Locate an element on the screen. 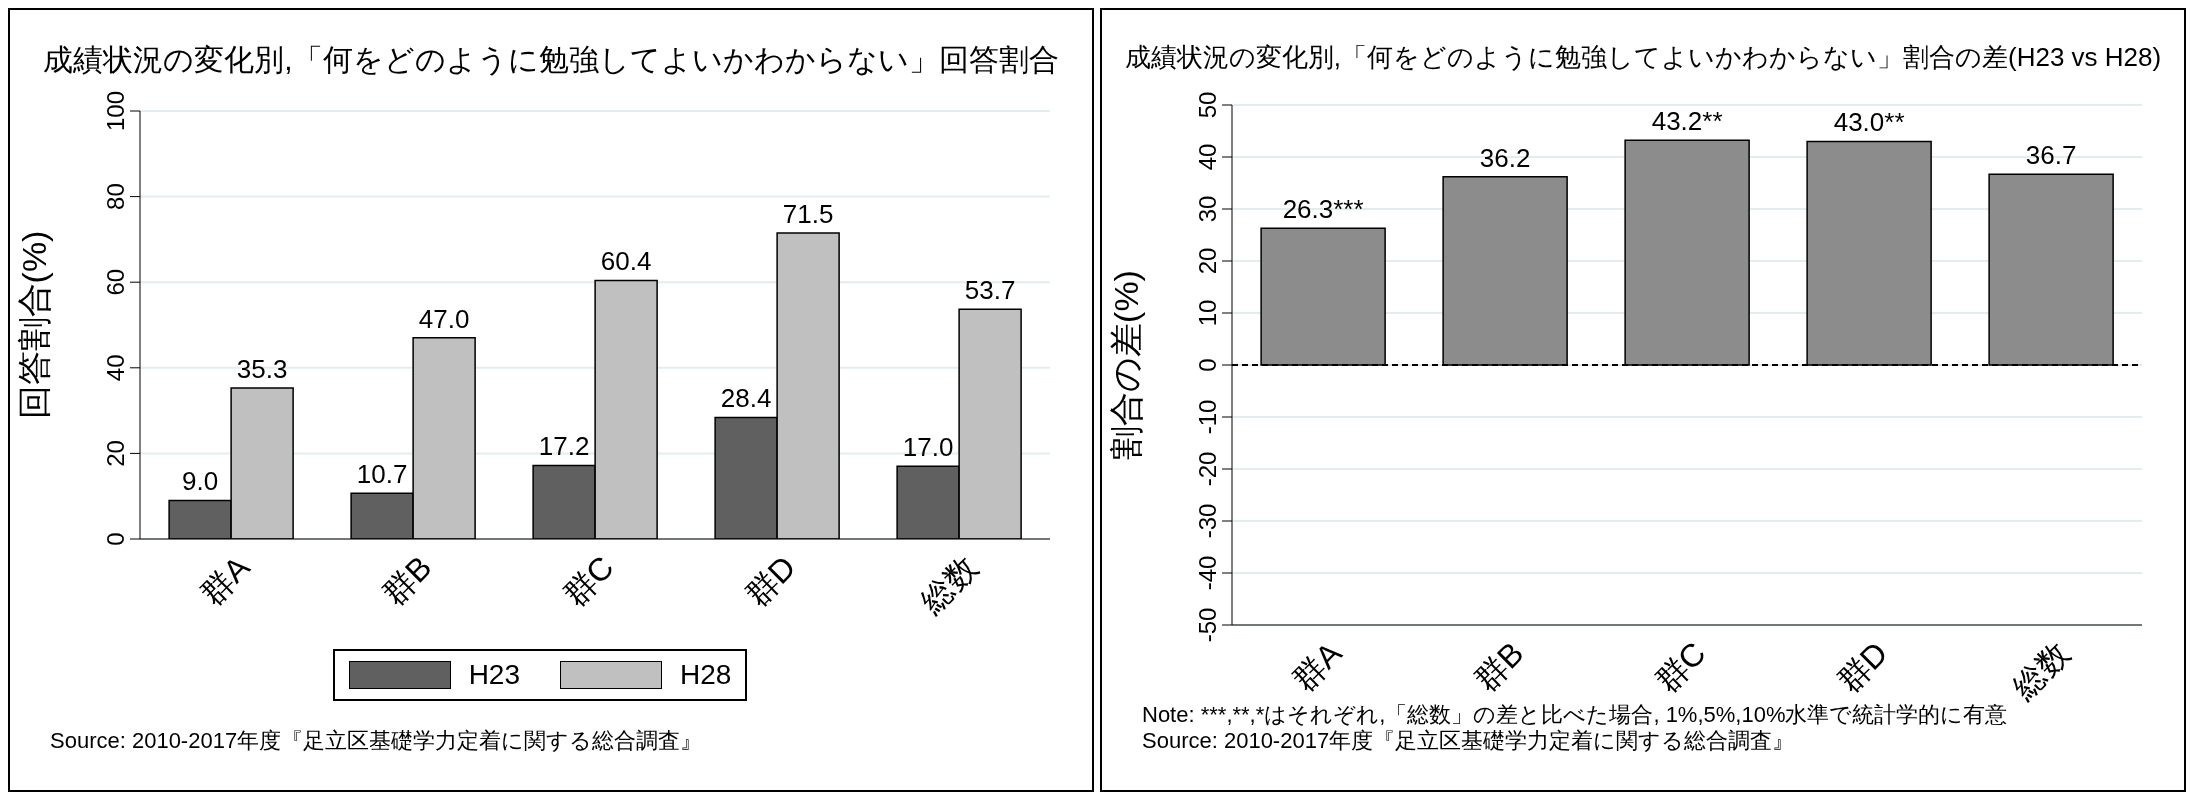 The image size is (2190, 802). data-label: 36.7 is located at coordinates (2051, 155).